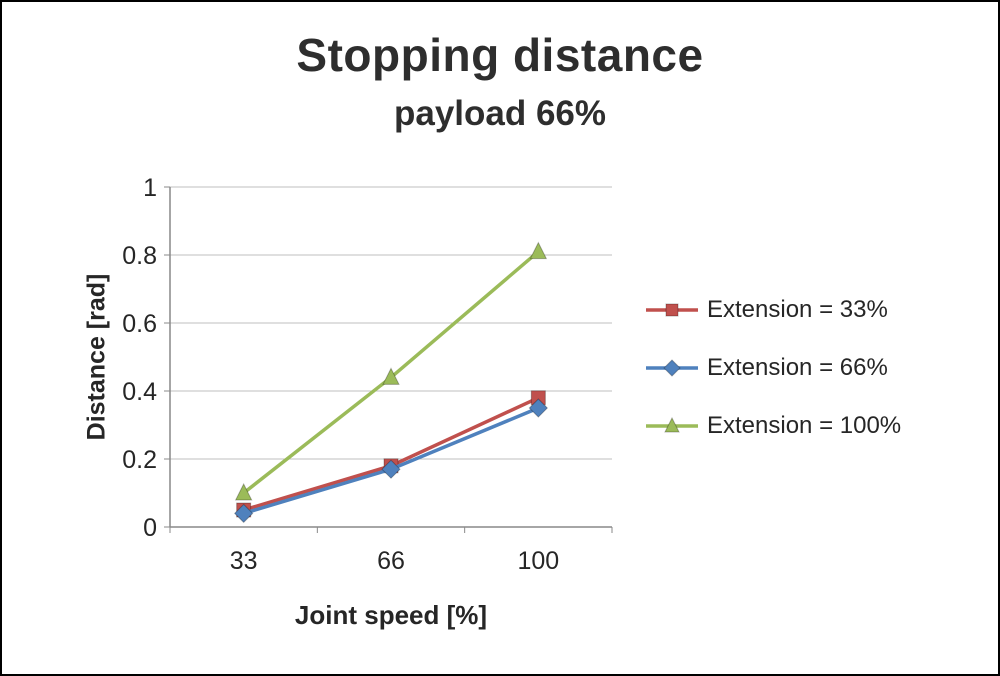 The height and width of the screenshot is (676, 1000). Describe the element at coordinates (139, 392) in the screenshot. I see `y-tick-label: 0.4` at that location.